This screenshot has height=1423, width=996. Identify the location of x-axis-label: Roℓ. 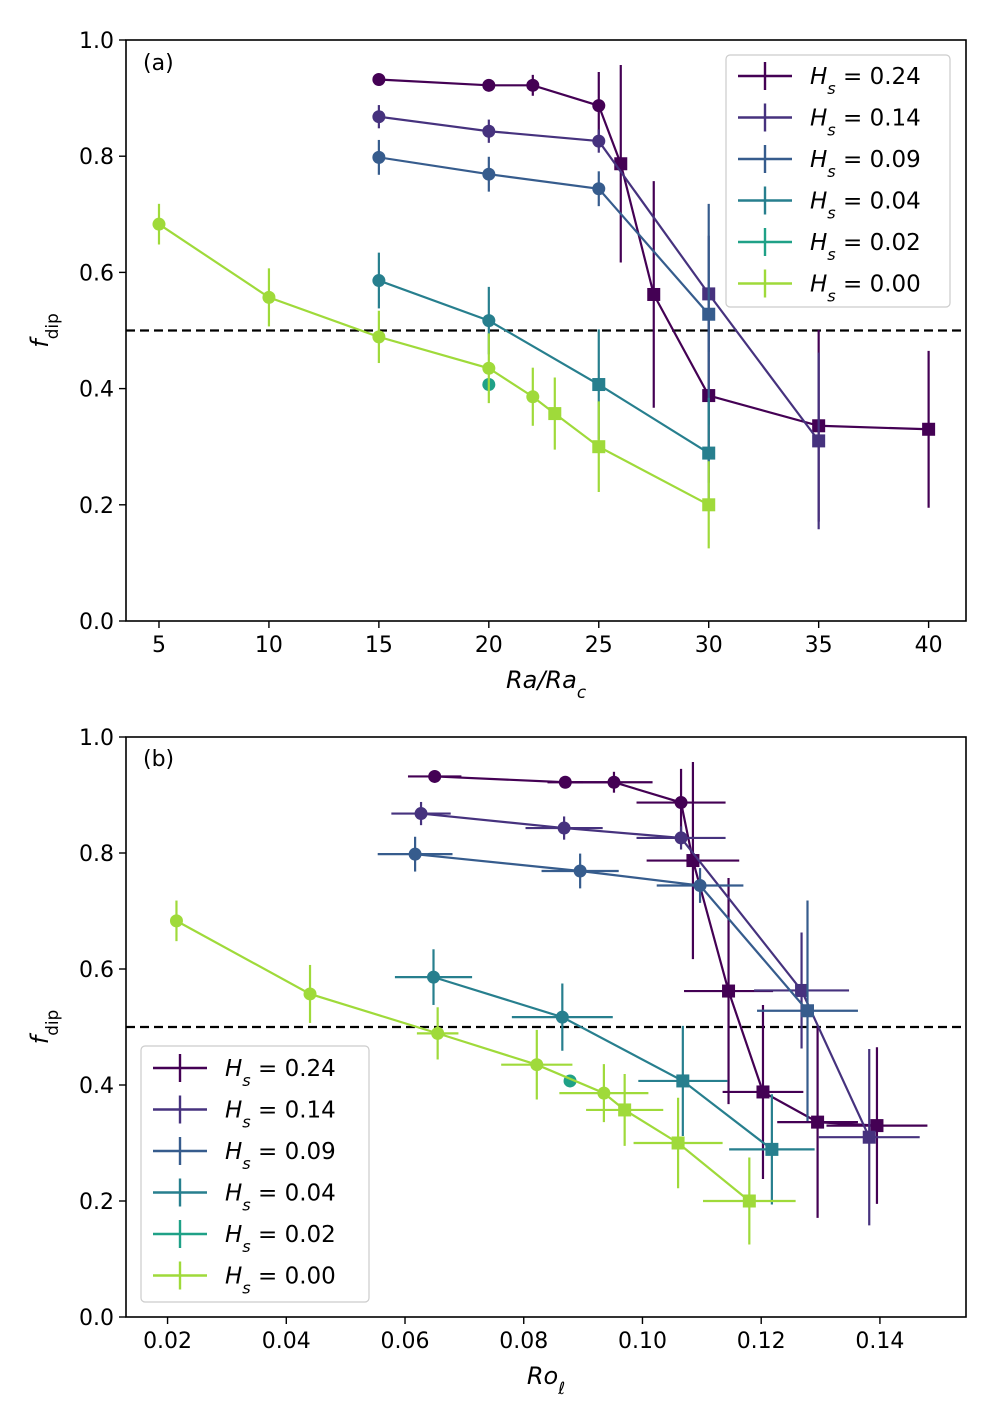
(546, 1380).